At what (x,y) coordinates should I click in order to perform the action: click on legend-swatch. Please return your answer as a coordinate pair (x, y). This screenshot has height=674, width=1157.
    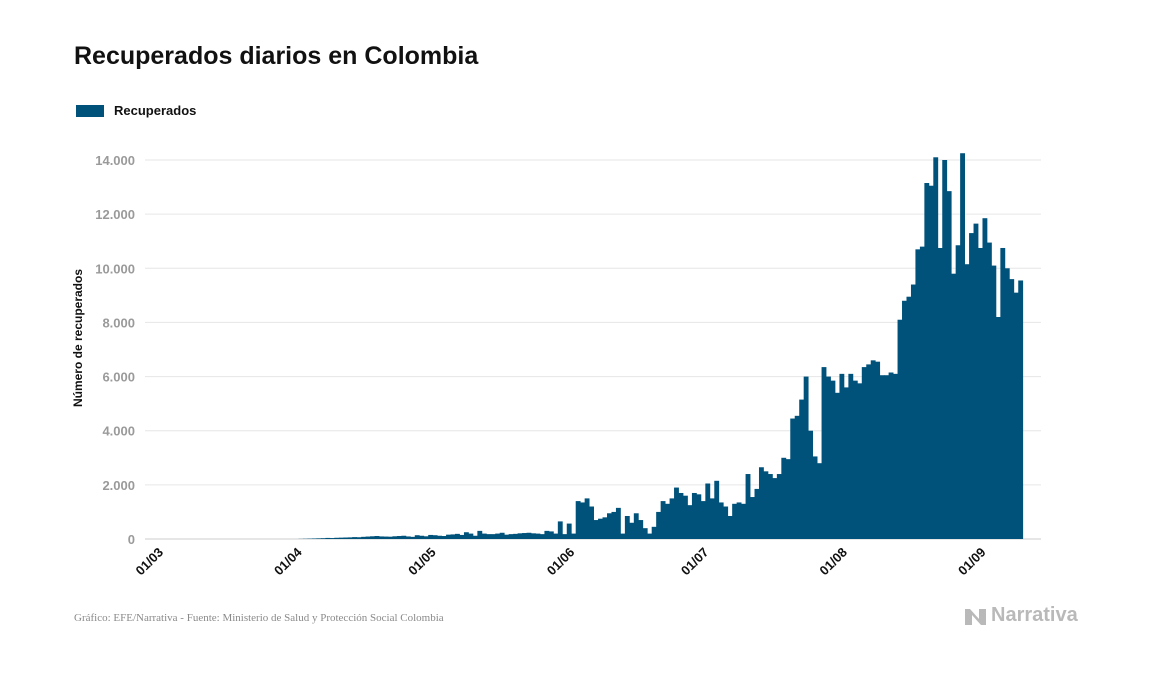
    Looking at the image, I should click on (90, 110).